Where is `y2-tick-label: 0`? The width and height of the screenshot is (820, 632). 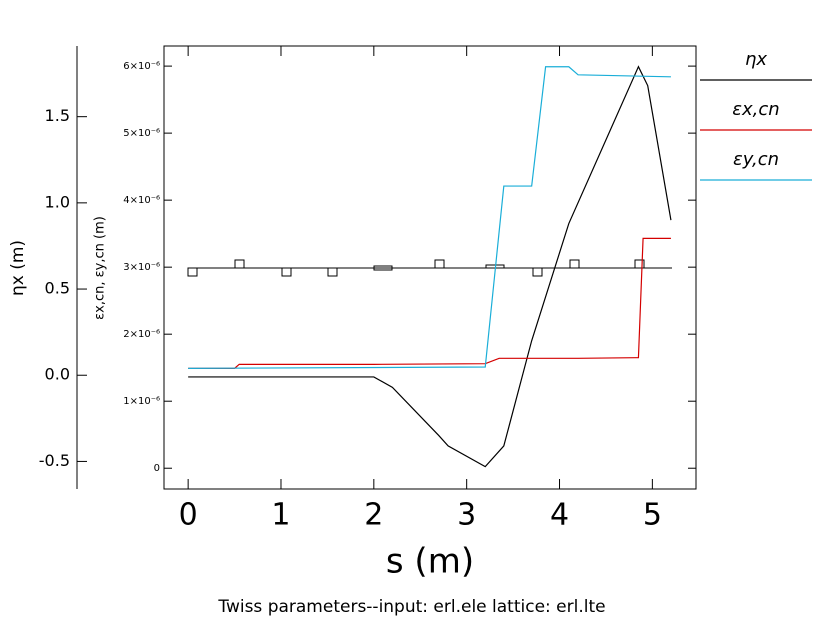 y2-tick-label: 0 is located at coordinates (157, 468).